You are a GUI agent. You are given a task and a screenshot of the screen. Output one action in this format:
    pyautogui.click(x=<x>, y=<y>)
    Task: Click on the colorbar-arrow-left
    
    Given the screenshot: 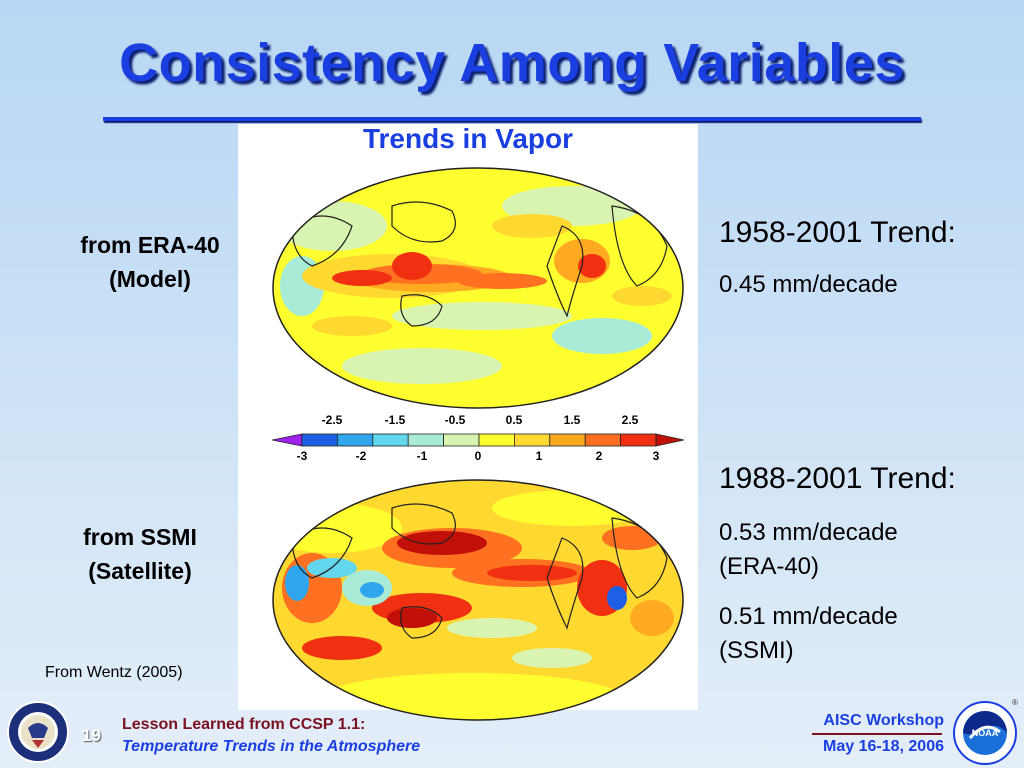 What is the action you would take?
    pyautogui.click(x=287, y=440)
    